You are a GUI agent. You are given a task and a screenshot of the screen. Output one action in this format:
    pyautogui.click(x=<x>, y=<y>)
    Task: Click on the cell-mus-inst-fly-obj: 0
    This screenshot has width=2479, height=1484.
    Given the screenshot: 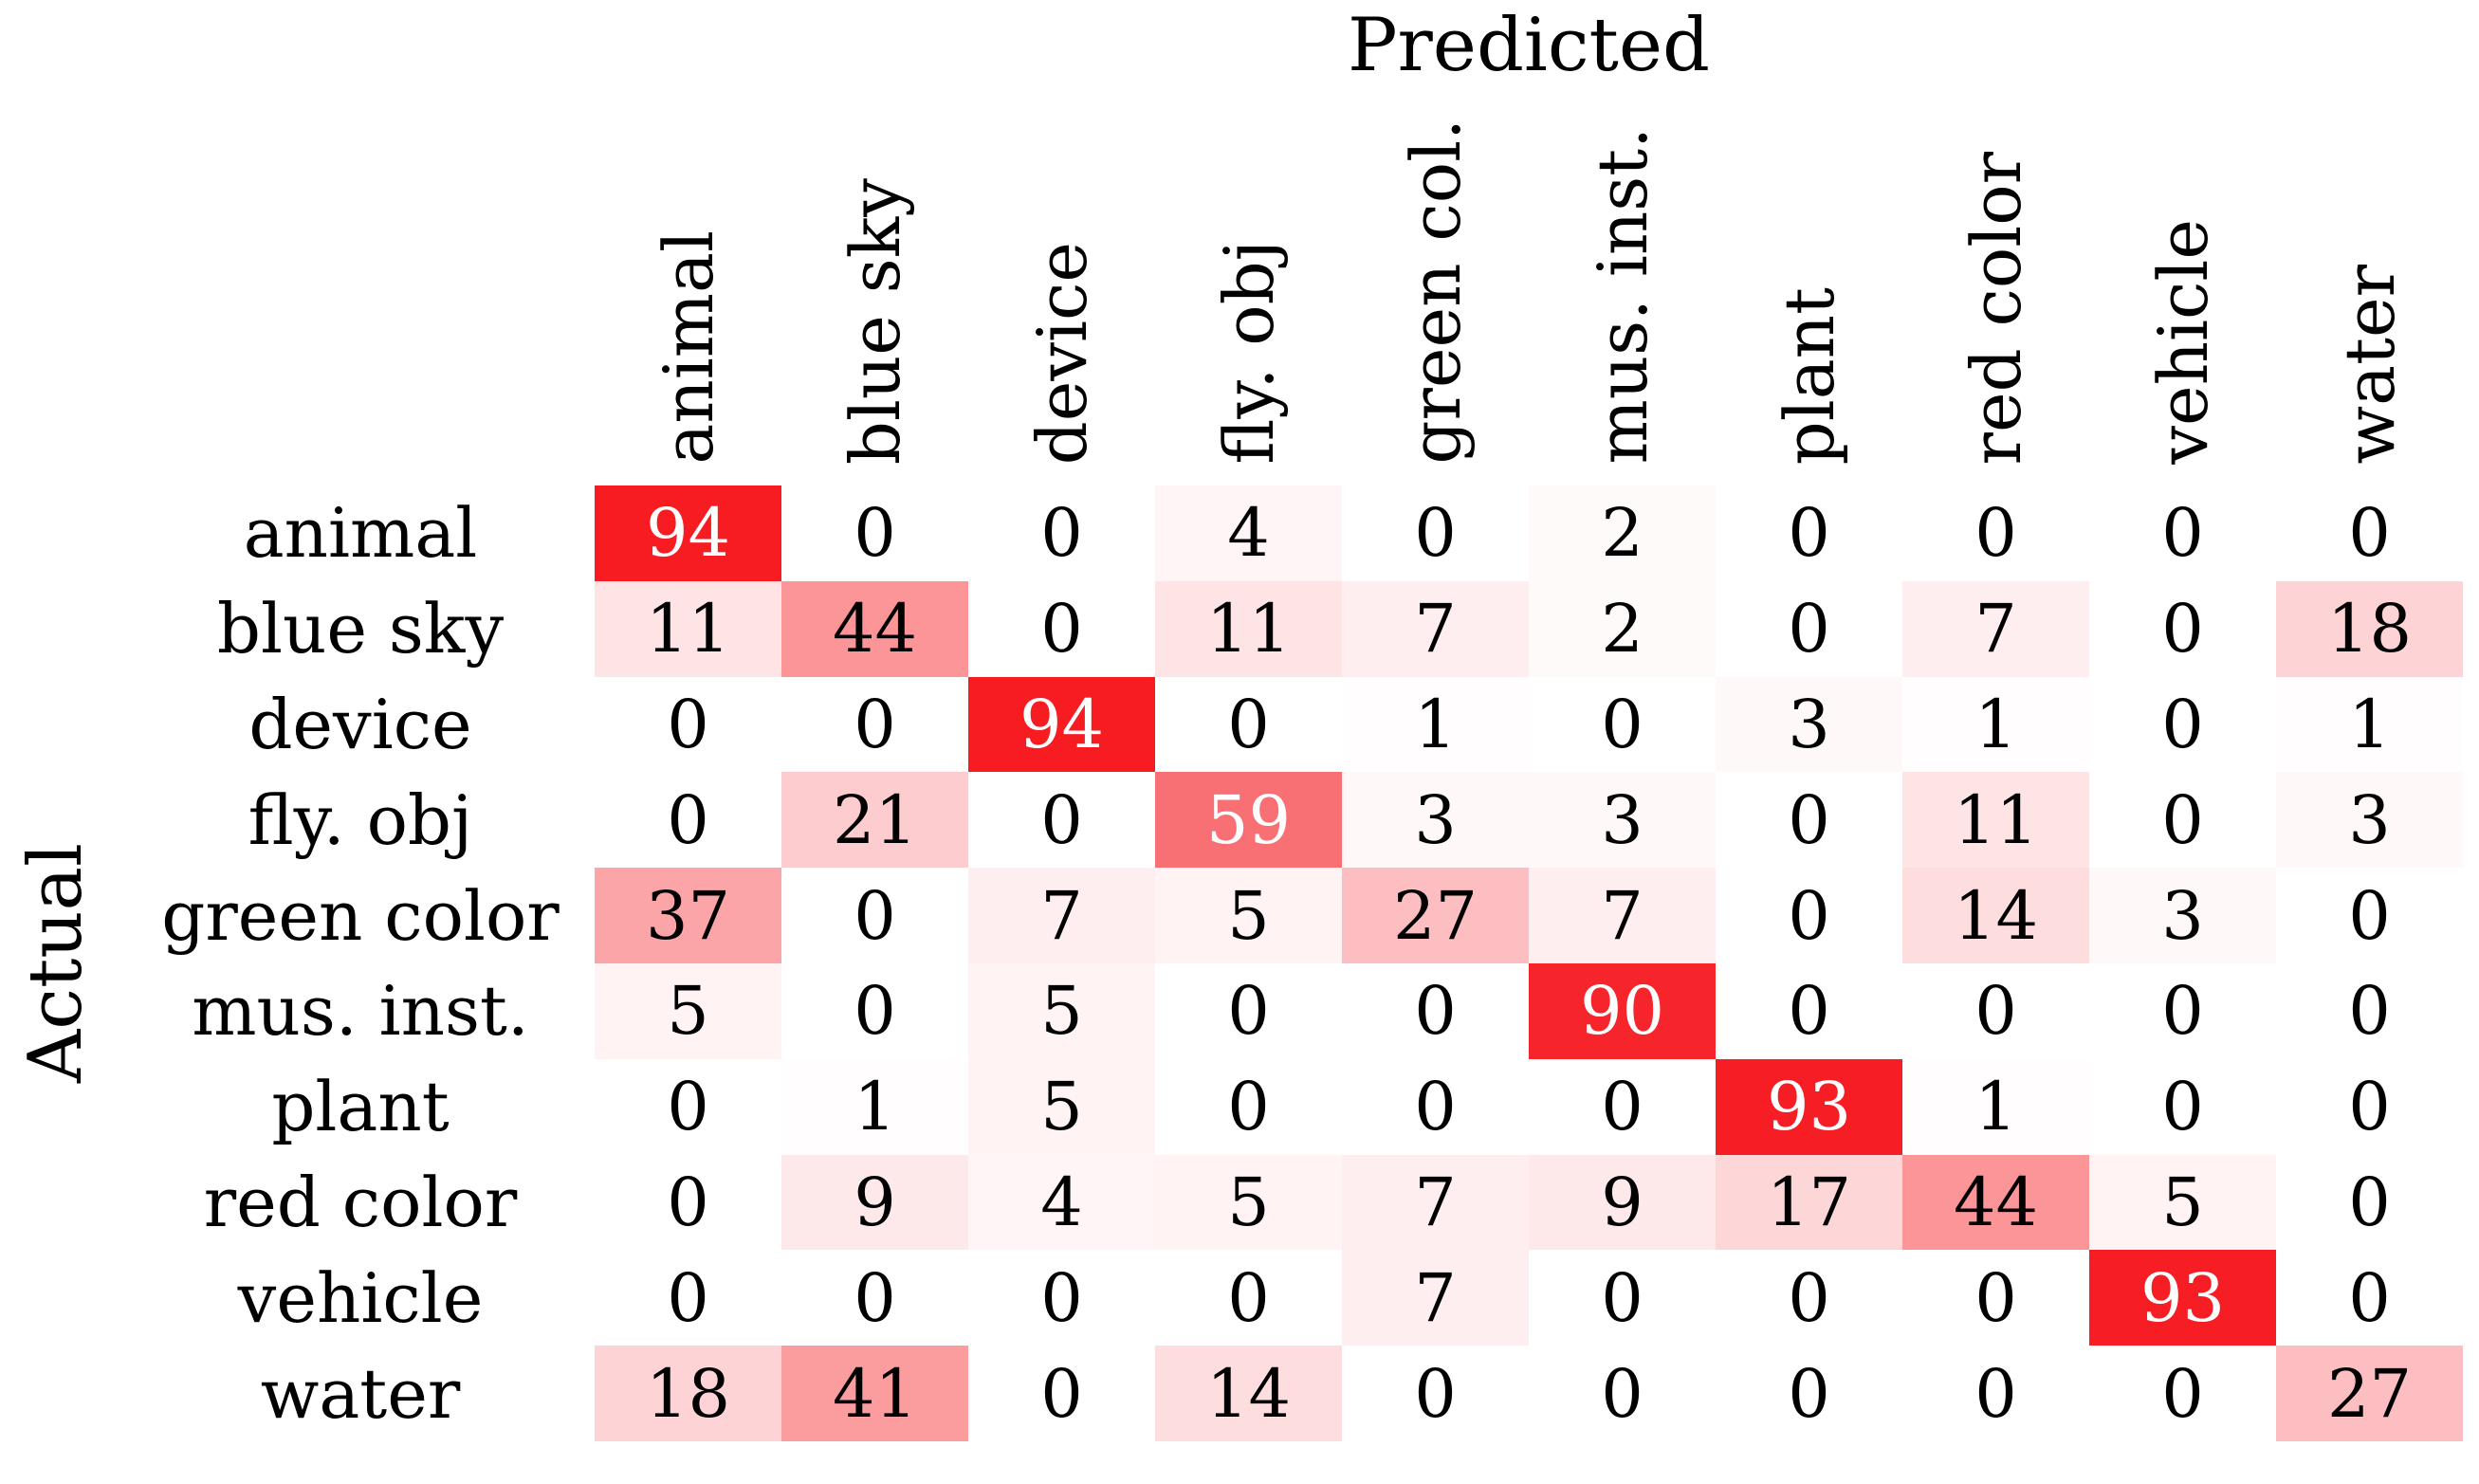 What is the action you would take?
    pyautogui.click(x=1248, y=1010)
    